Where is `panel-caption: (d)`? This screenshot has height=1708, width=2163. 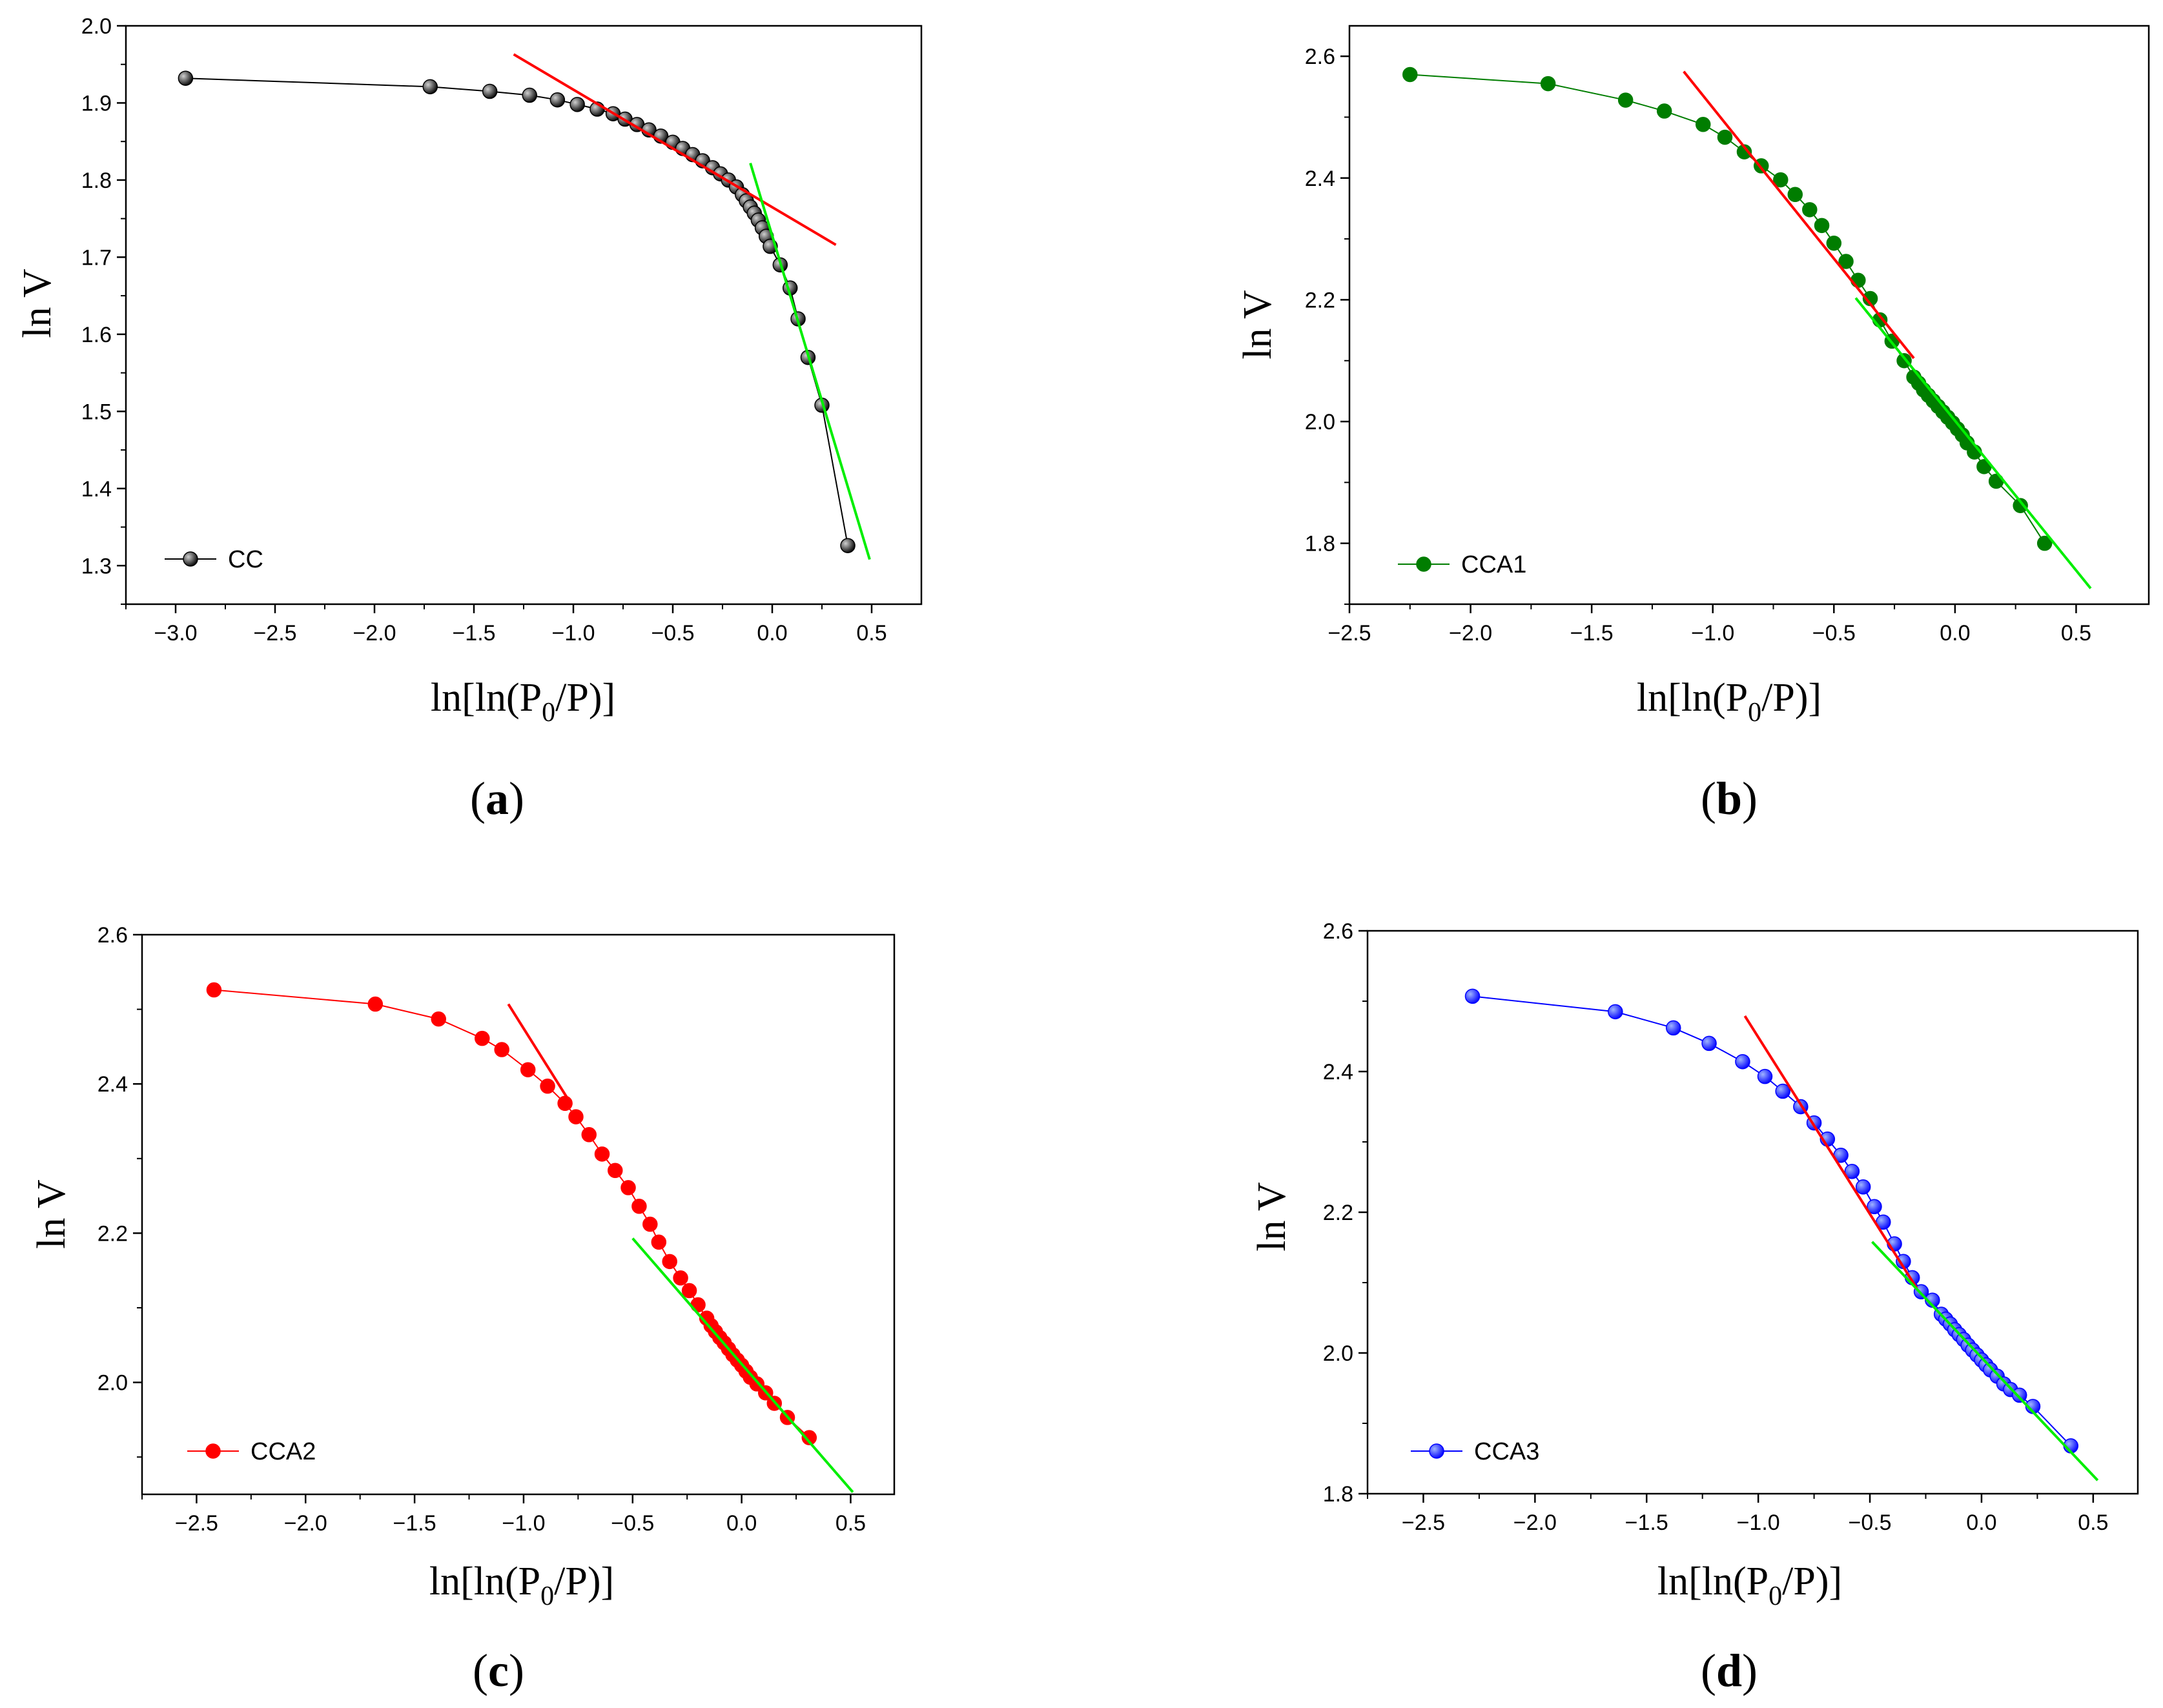 panel-caption: (d) is located at coordinates (1729, 1670).